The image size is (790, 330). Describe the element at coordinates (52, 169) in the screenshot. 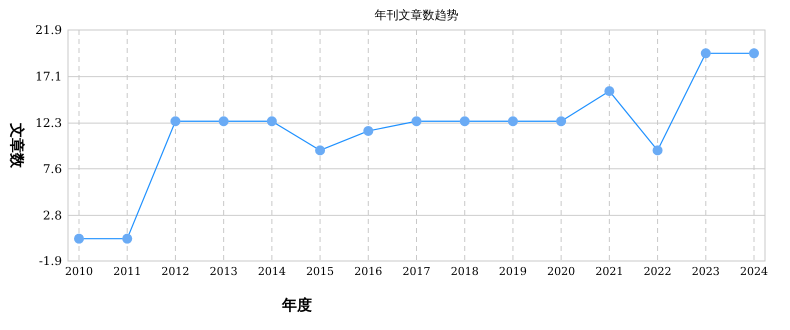

I see `y-tick-label: 7.6` at that location.